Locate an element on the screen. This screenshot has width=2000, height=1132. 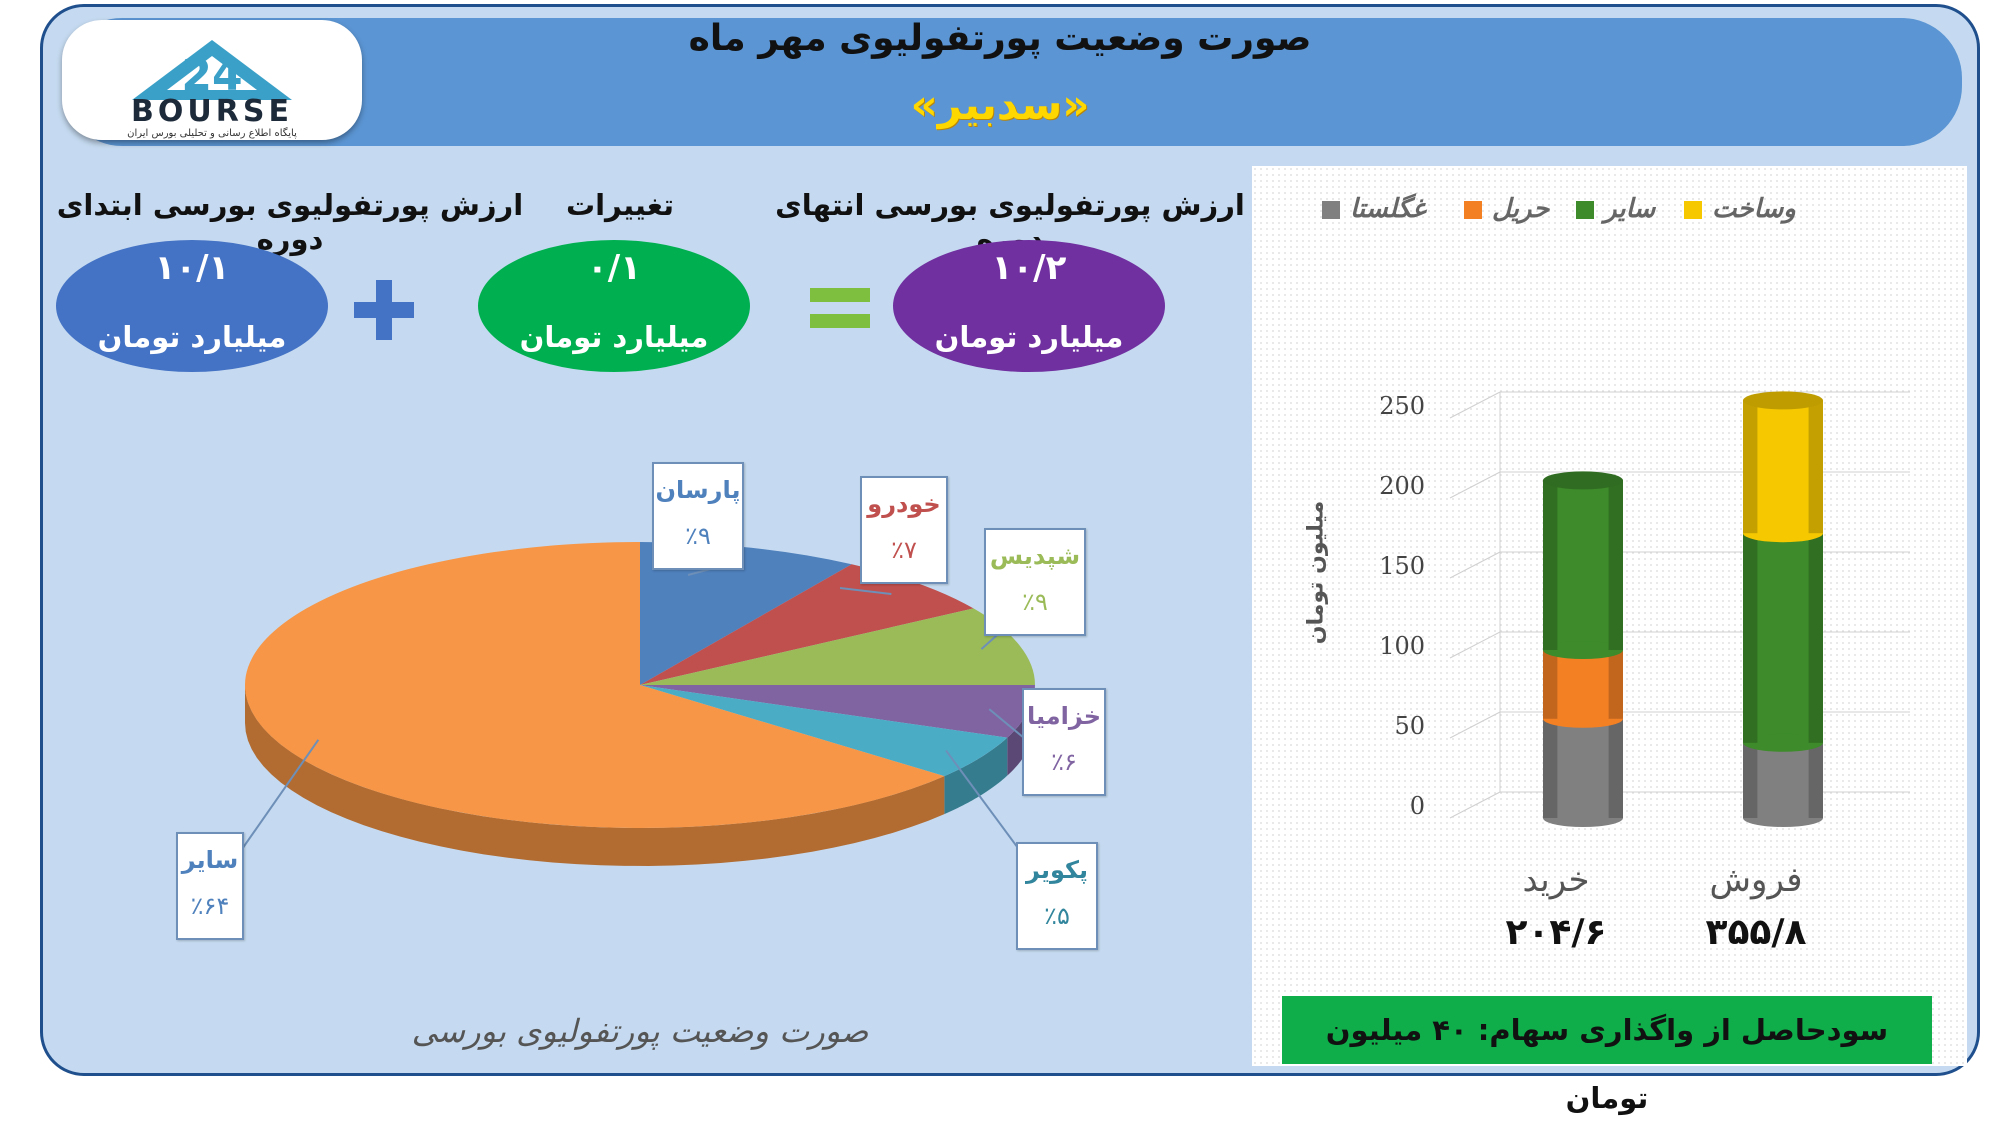
change-unit: میلیارد تومان is located at coordinates (614, 337).